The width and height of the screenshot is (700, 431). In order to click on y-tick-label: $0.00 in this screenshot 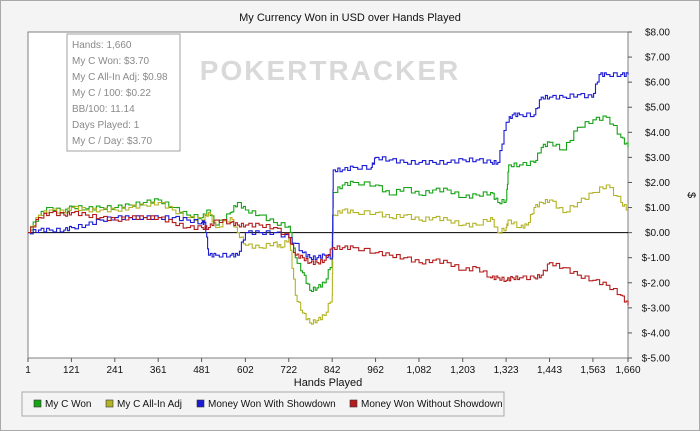, I will do `click(657, 233)`.